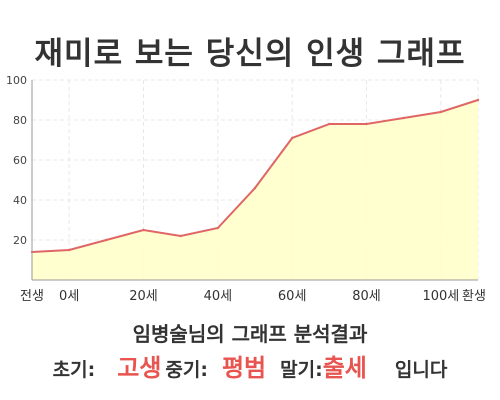 Image resolution: width=500 pixels, height=400 pixels. I want to click on x-tick-label: 전생, so click(32, 296).